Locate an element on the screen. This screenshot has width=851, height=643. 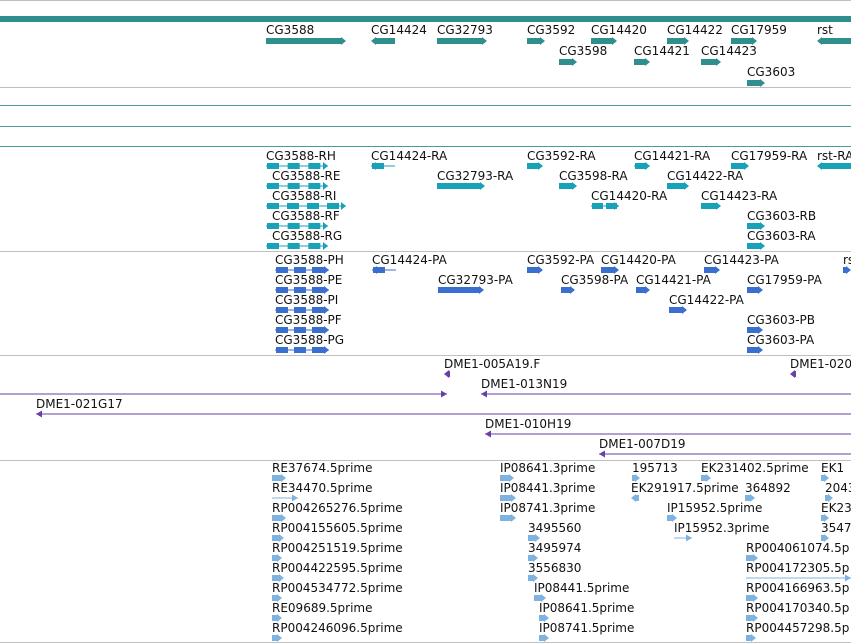
proteins-label: CG3598-PA is located at coordinates (595, 280).